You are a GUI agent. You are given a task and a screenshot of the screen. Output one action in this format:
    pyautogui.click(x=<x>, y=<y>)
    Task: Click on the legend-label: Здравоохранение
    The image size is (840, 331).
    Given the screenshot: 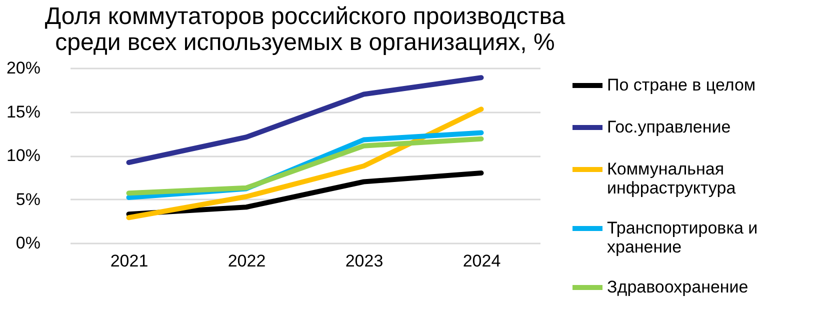 What is the action you would take?
    pyautogui.click(x=677, y=287)
    